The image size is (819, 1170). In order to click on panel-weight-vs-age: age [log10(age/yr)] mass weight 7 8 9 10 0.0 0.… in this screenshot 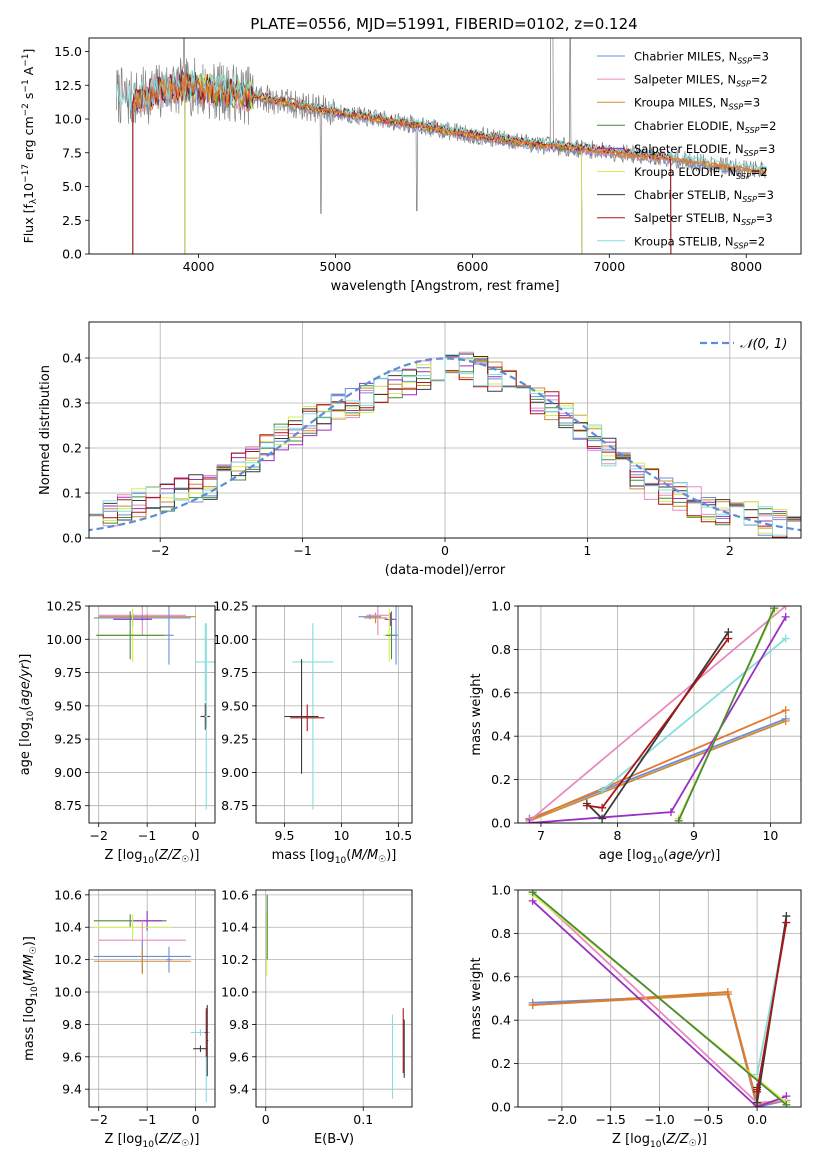, I will do `click(635, 732)`.